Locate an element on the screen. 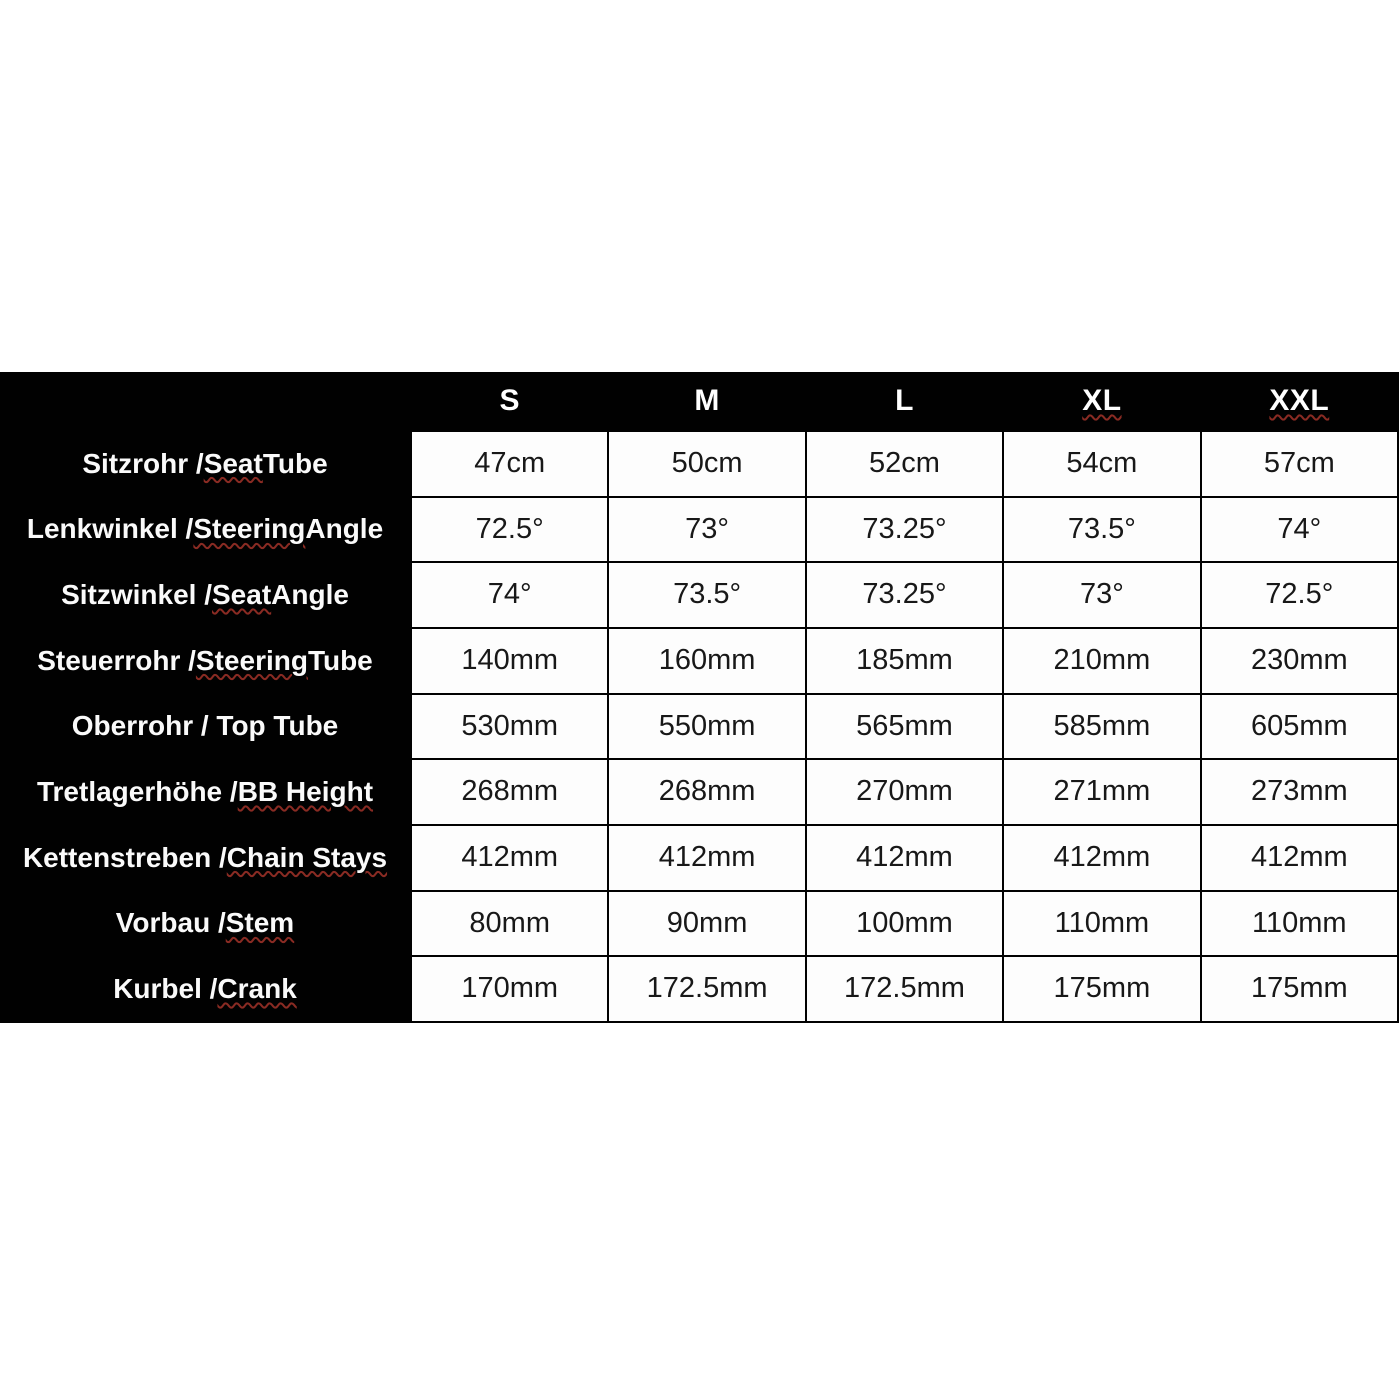 The width and height of the screenshot is (1399, 1399). table-cell: 230mm is located at coordinates (1299, 661).